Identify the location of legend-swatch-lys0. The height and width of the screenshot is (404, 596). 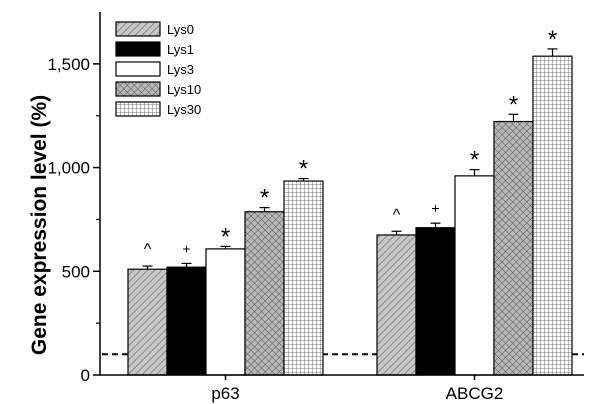
(138, 29).